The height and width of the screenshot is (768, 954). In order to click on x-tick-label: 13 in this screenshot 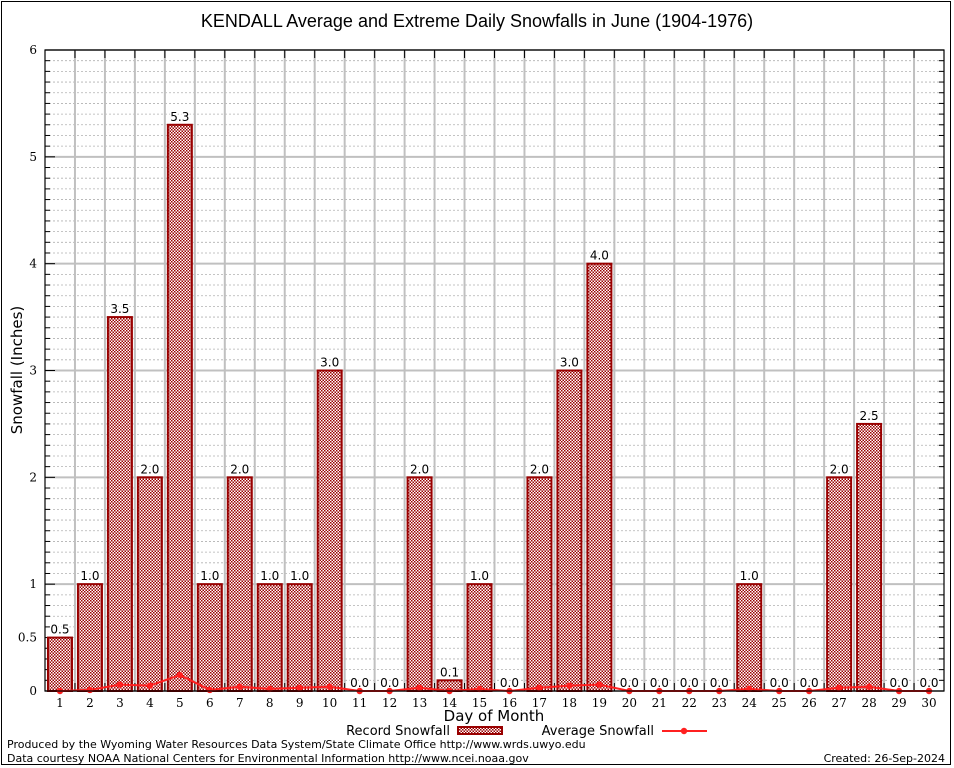, I will do `click(419, 703)`.